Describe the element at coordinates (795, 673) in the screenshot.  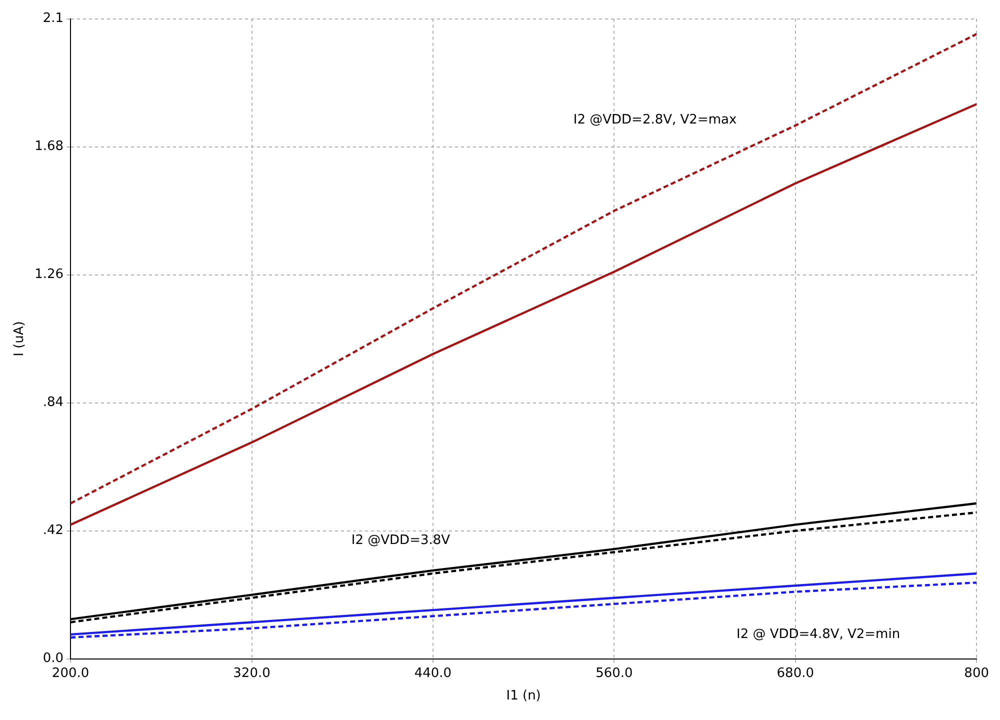
I see `x-tick-label: 680.0` at that location.